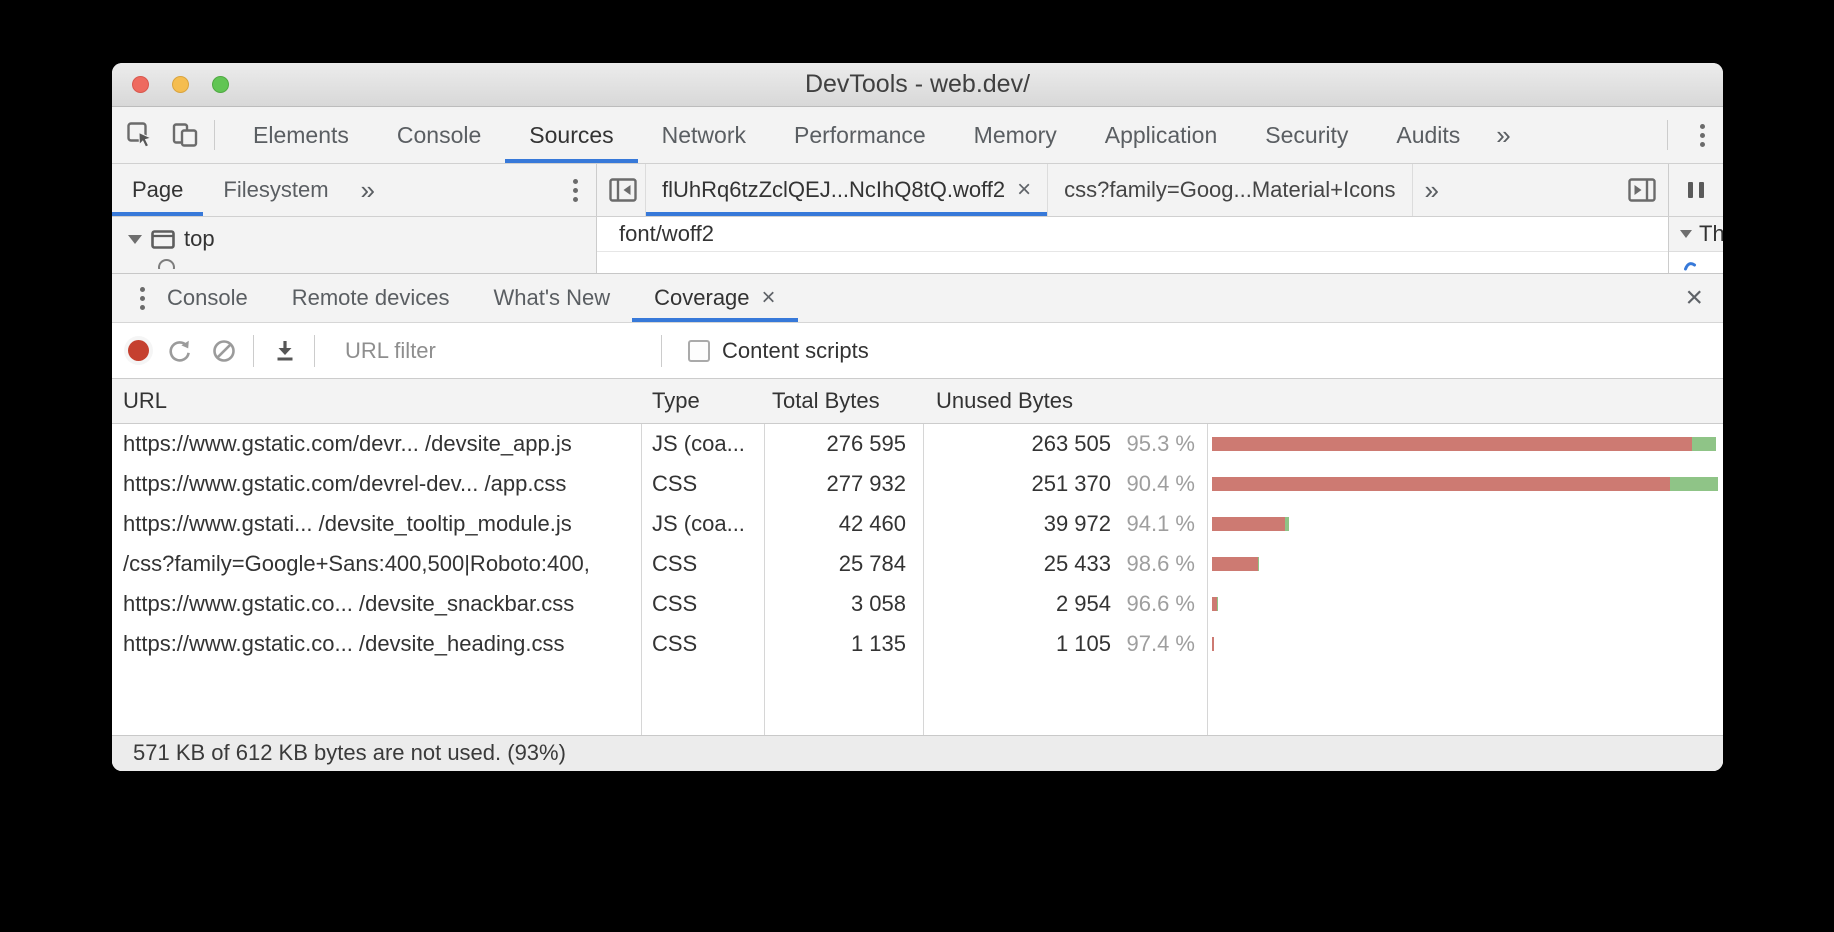 The width and height of the screenshot is (1834, 932). Describe the element at coordinates (140, 135) in the screenshot. I see `inspect-element-button` at that location.